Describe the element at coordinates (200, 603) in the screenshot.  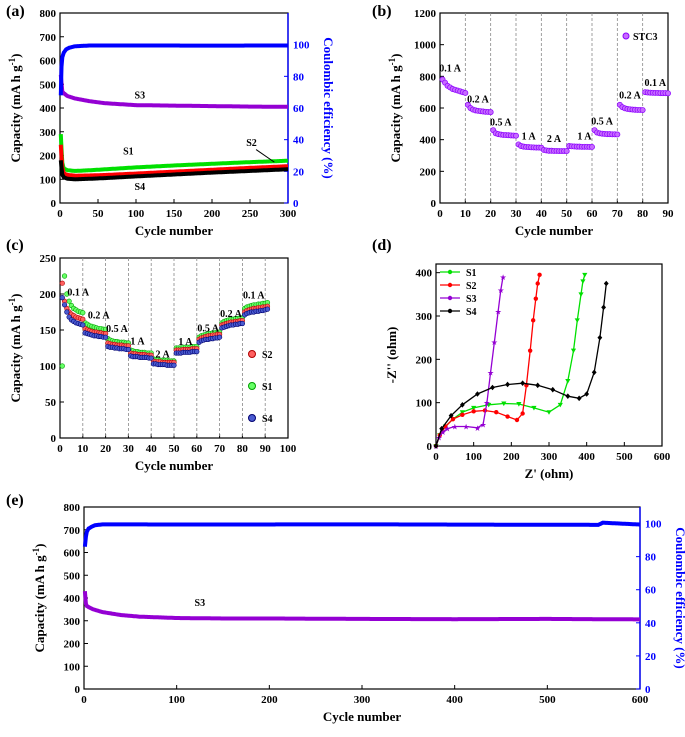
I see `annotation-label: S3` at that location.